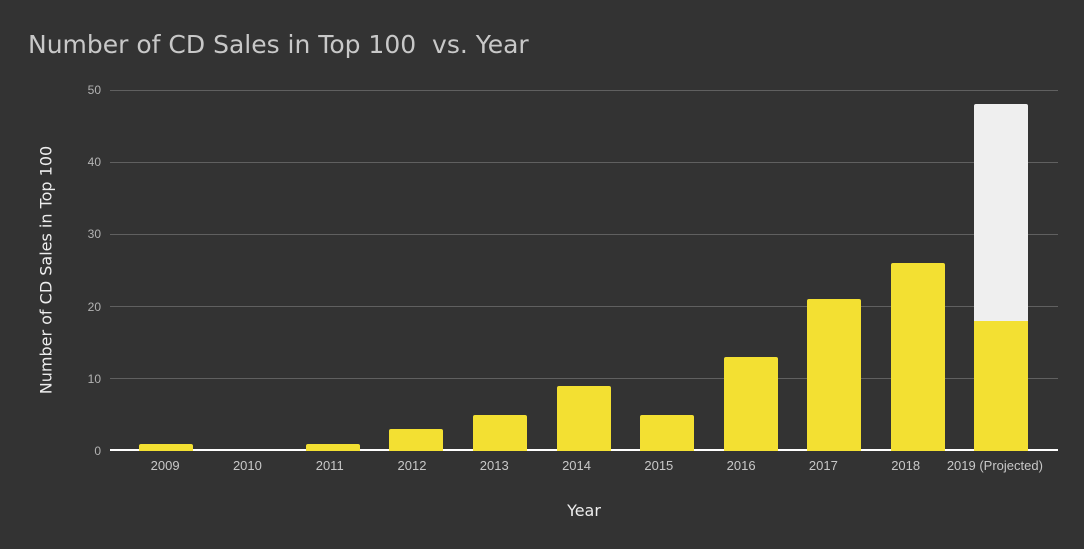  What do you see at coordinates (94, 234) in the screenshot?
I see `y-tick-label: 30` at bounding box center [94, 234].